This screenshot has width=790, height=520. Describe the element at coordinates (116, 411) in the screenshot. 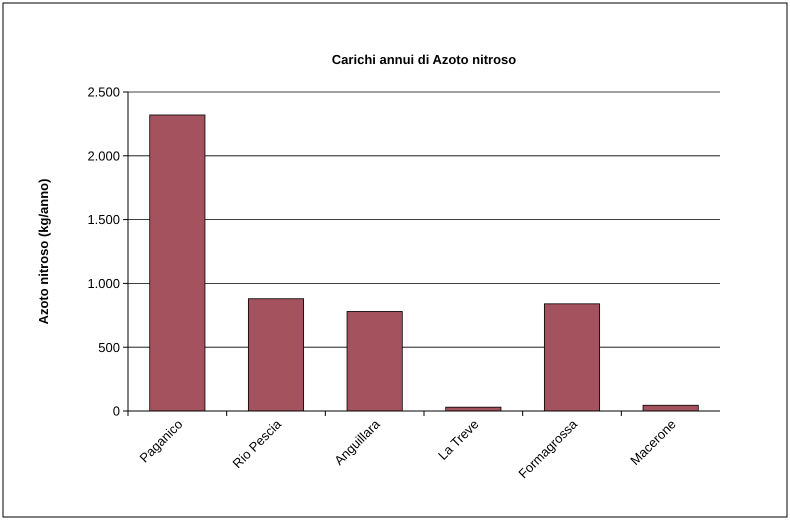

I see `y-tick-label: 0` at that location.